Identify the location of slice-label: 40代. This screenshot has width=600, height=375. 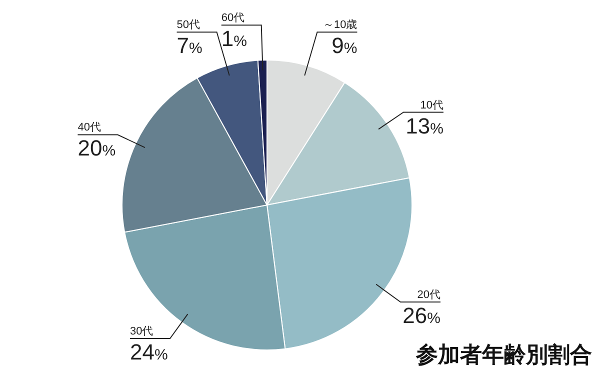
(89, 128).